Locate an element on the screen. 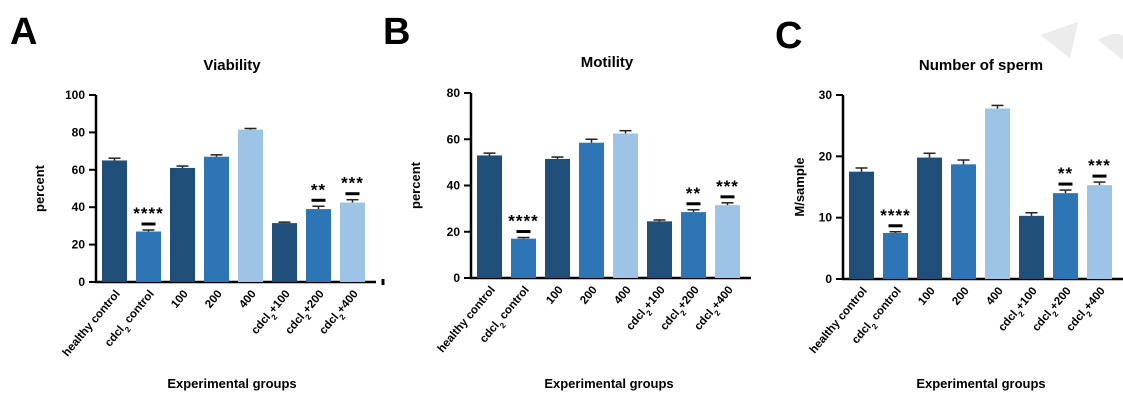 This screenshot has height=401, width=1123. chart-title: Viability is located at coordinates (232, 65).